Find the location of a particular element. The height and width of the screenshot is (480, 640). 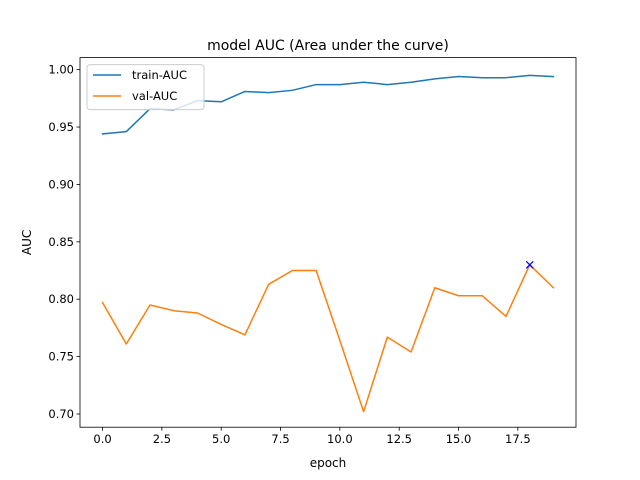

x-tick-label: 10.0 is located at coordinates (340, 439).